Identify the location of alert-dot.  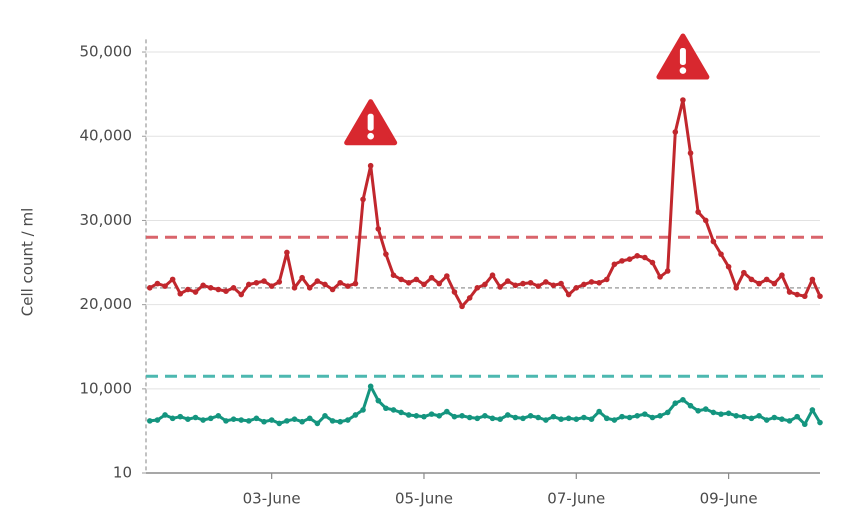
(370, 136).